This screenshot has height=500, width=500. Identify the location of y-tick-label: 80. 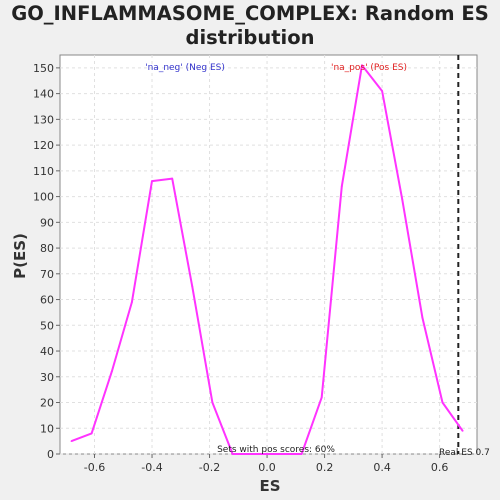
(47, 248).